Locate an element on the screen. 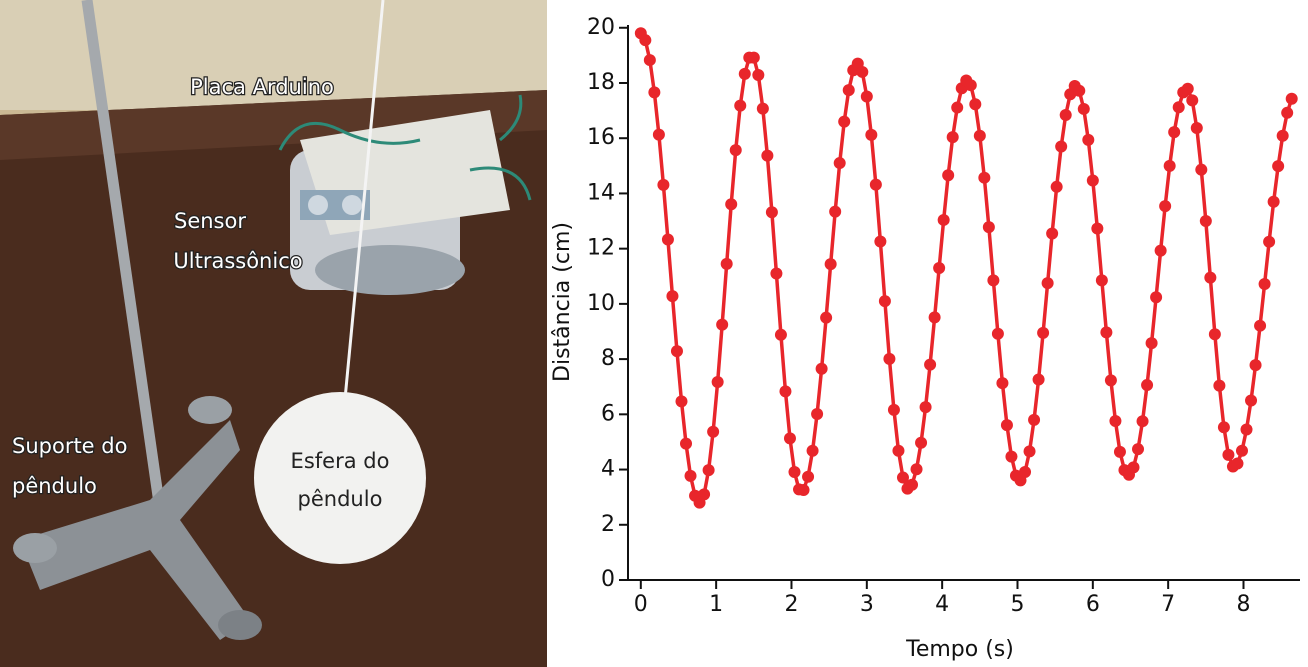  x-tick-label: 3 is located at coordinates (867, 604).